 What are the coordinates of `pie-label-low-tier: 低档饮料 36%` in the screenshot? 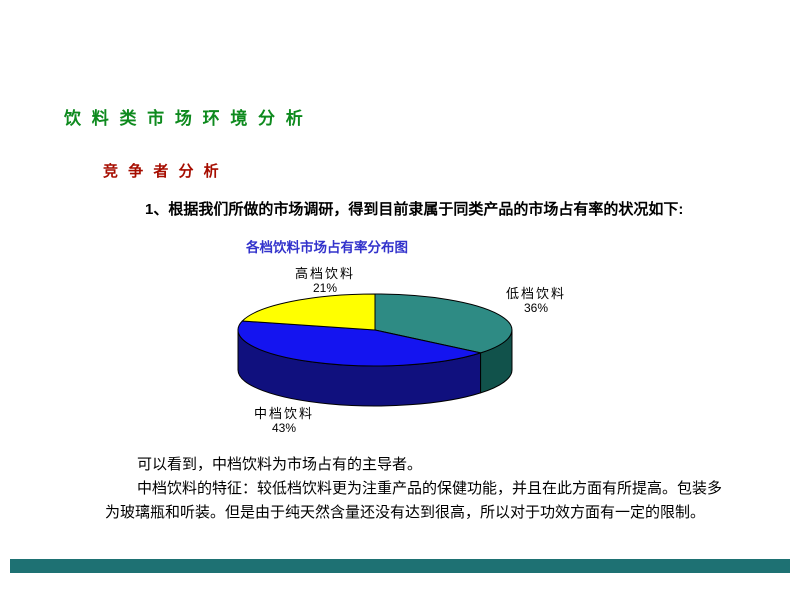 It's located at (536, 301).